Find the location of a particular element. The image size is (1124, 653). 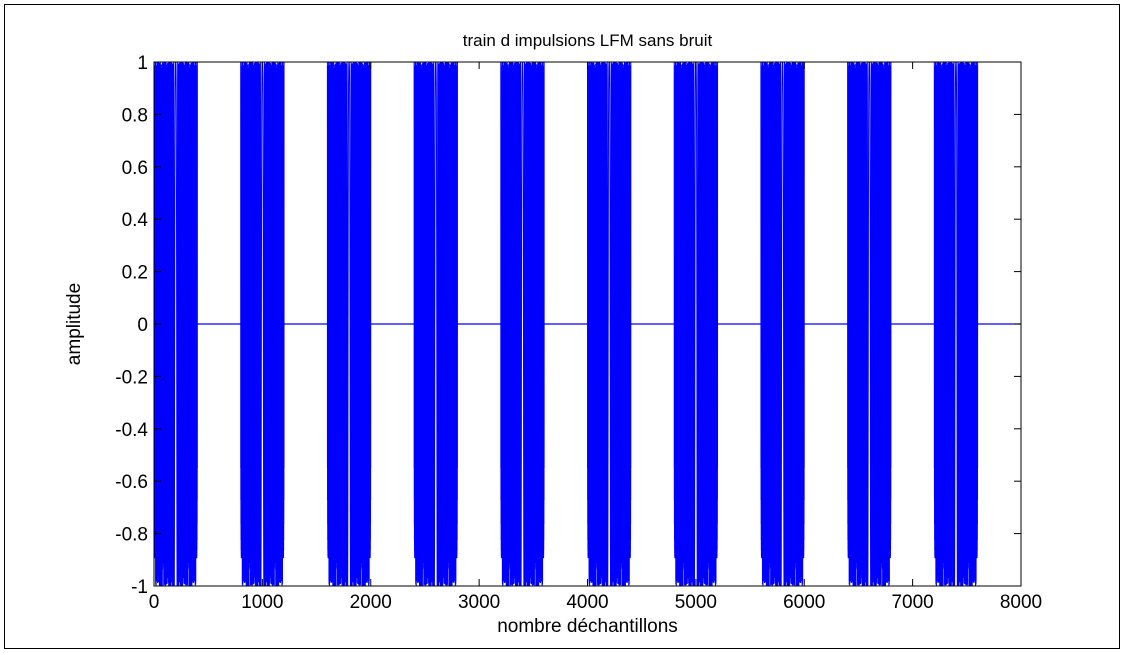

x-tick-label: 7000 is located at coordinates (912, 602).